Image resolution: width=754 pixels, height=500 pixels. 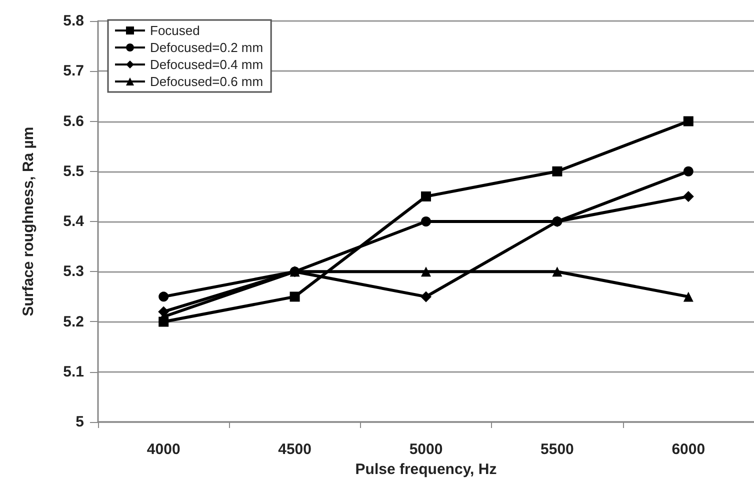 I want to click on legend-label: Defocused=0.2 mm, so click(x=207, y=47).